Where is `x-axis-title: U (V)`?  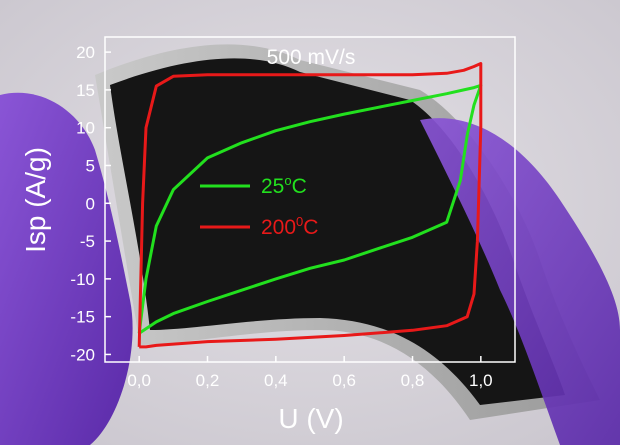
x-axis-title: U (V) is located at coordinates (310, 418).